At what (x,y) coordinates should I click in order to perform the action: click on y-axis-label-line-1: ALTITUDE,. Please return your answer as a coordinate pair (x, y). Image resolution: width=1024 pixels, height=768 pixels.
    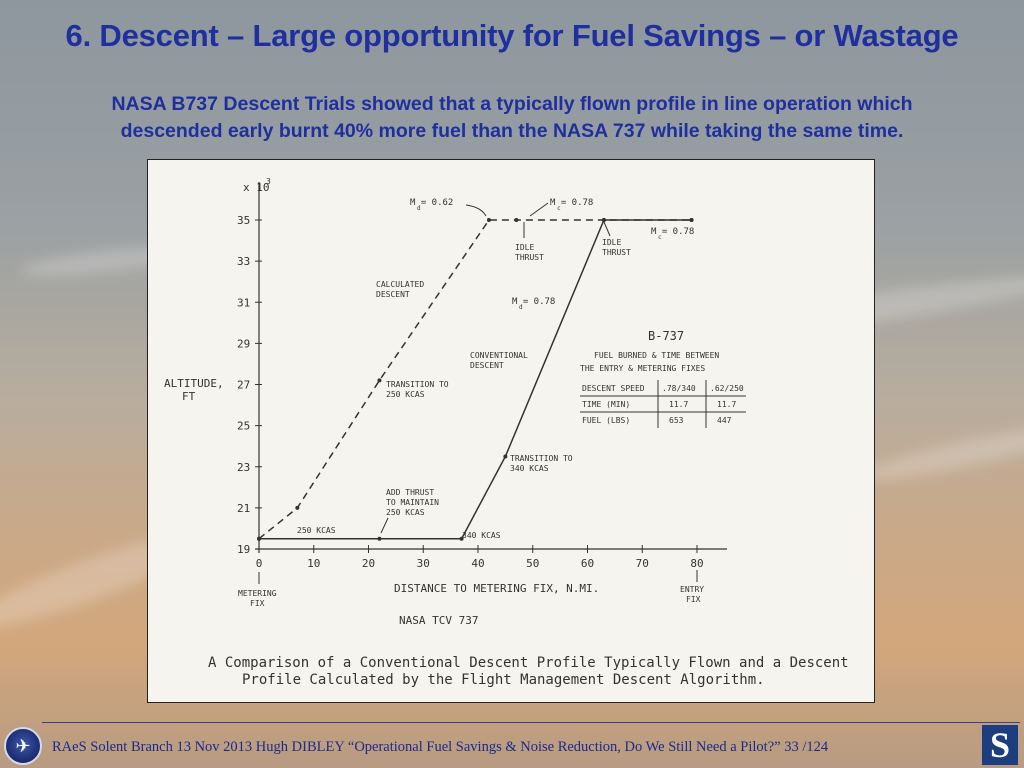
    Looking at the image, I should click on (194, 383).